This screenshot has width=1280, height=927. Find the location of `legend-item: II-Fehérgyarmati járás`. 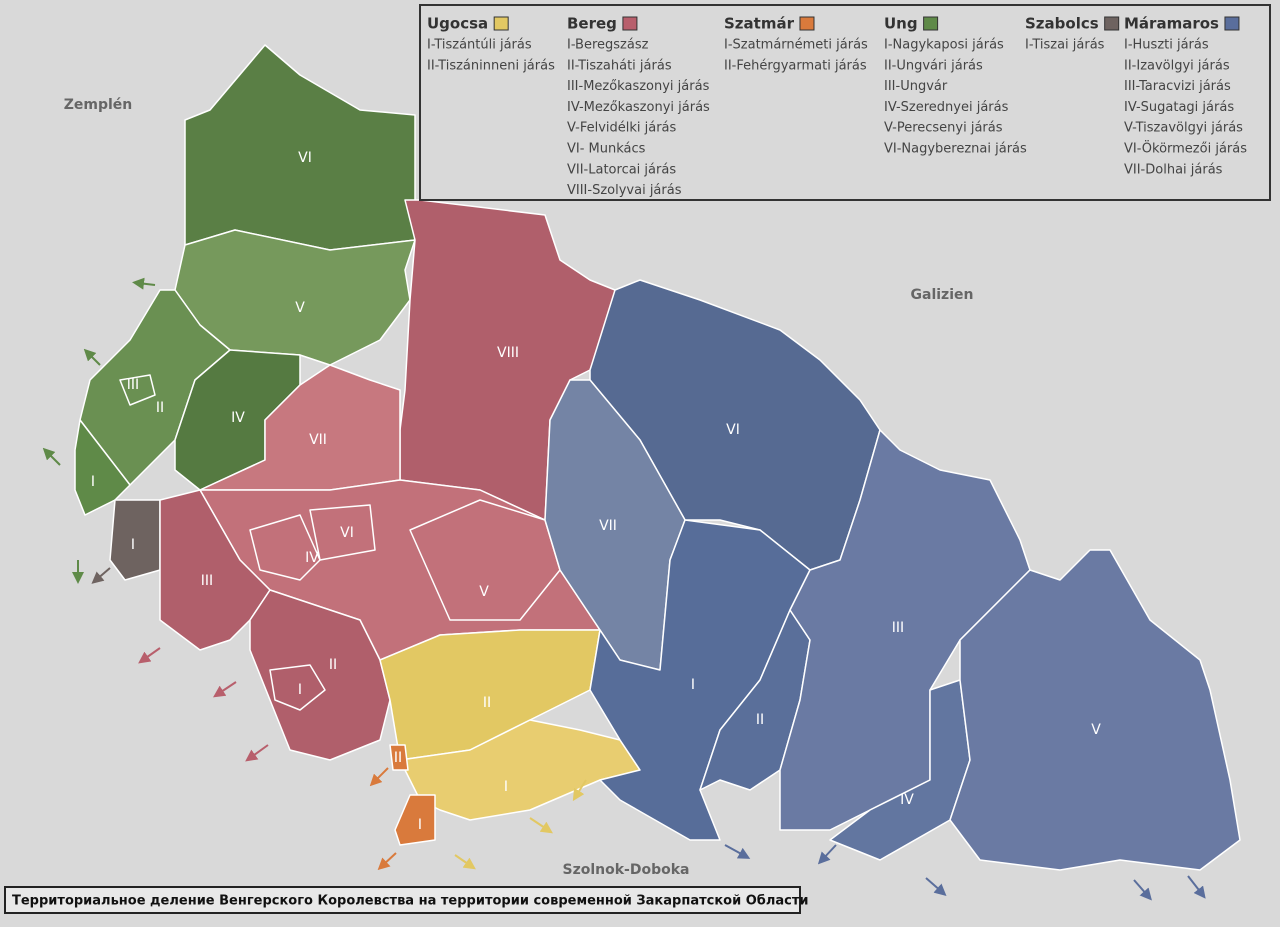

legend-item: II-Fehérgyarmati járás is located at coordinates (795, 65).